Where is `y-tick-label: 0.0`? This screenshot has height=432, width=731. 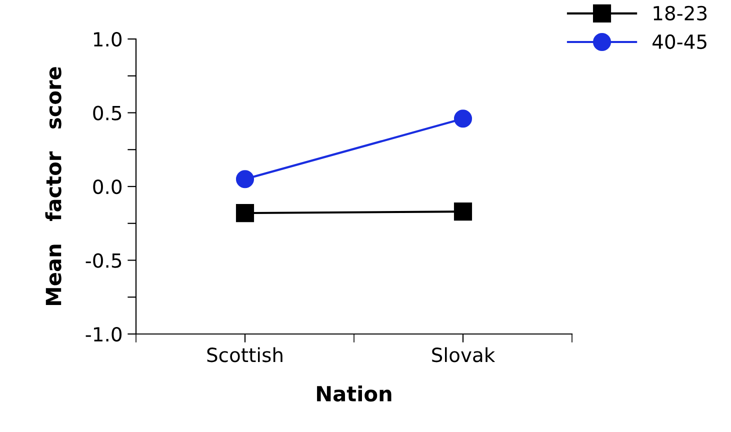 y-tick-label: 0.0 is located at coordinates (107, 186).